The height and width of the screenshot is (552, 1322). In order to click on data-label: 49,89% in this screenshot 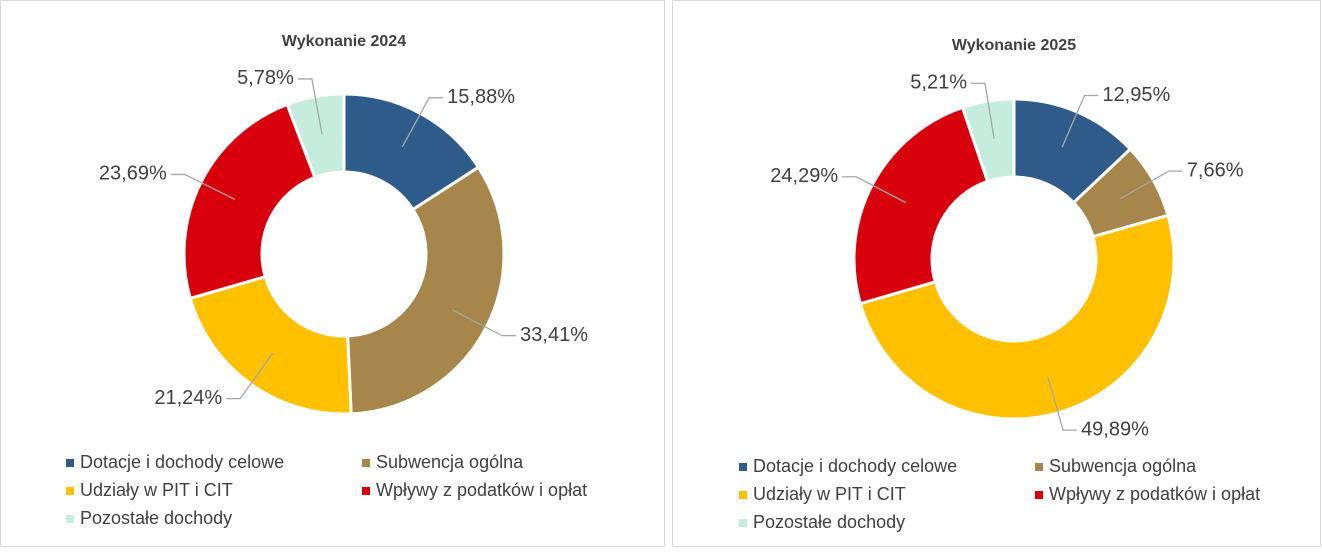, I will do `click(1115, 429)`.